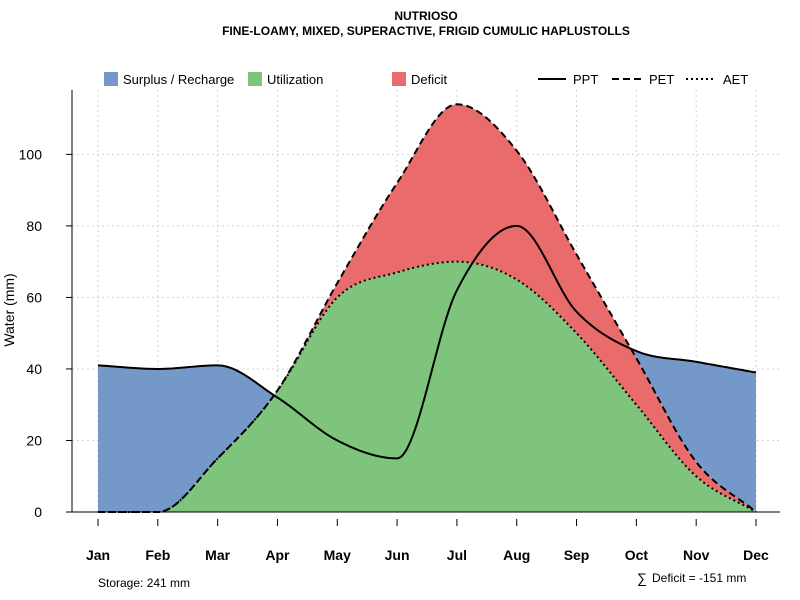 The image size is (800, 600). Describe the element at coordinates (157, 555) in the screenshot. I see `x-tick-label: Feb` at that location.